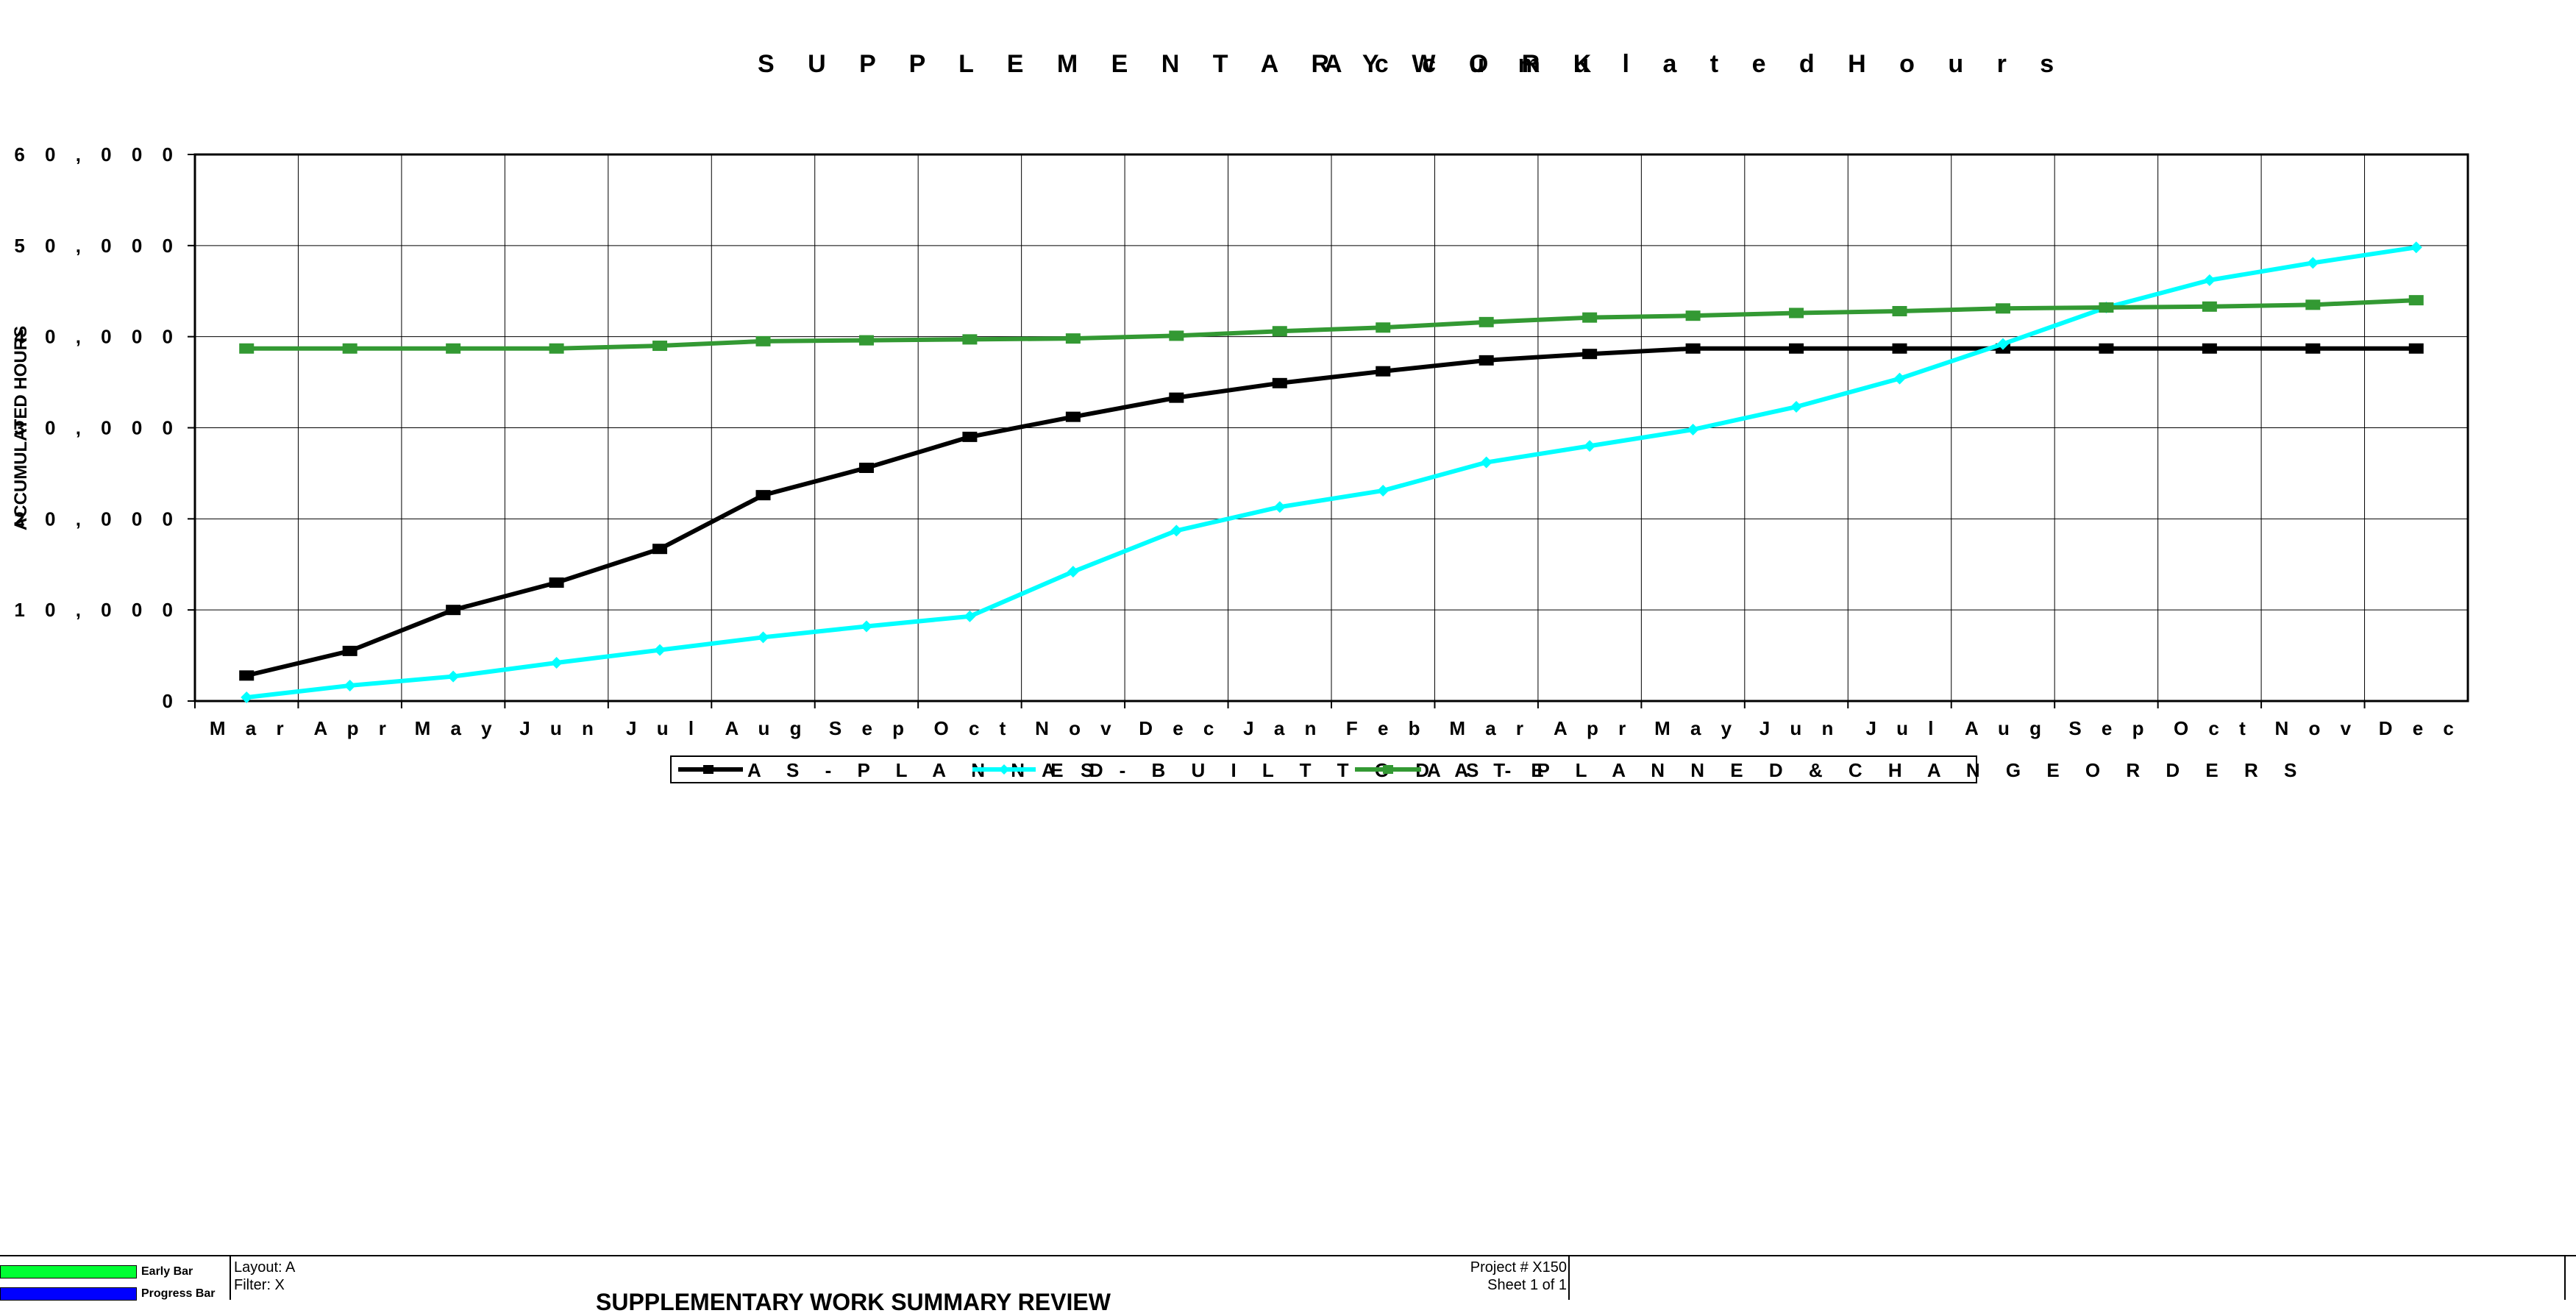 This screenshot has width=2576, height=1316. What do you see at coordinates (2317, 728) in the screenshot?
I see `x-tick-label: N o v` at bounding box center [2317, 728].